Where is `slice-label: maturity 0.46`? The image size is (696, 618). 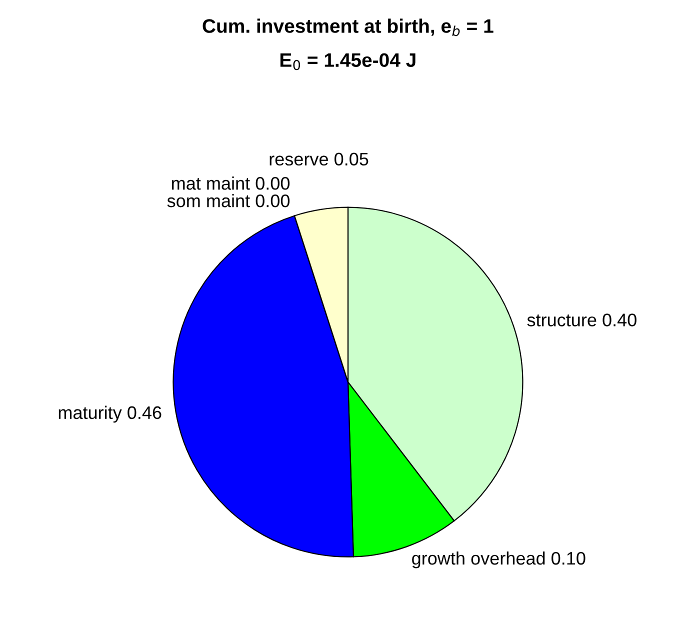
slice-label: maturity 0.46 is located at coordinates (110, 414).